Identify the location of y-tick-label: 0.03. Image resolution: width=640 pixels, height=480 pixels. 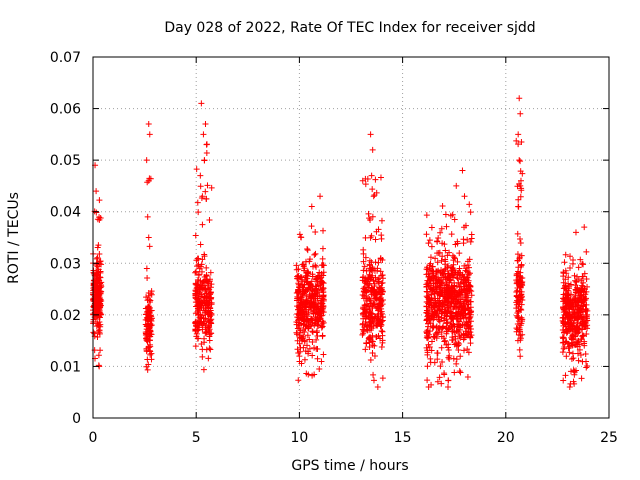
(65, 264).